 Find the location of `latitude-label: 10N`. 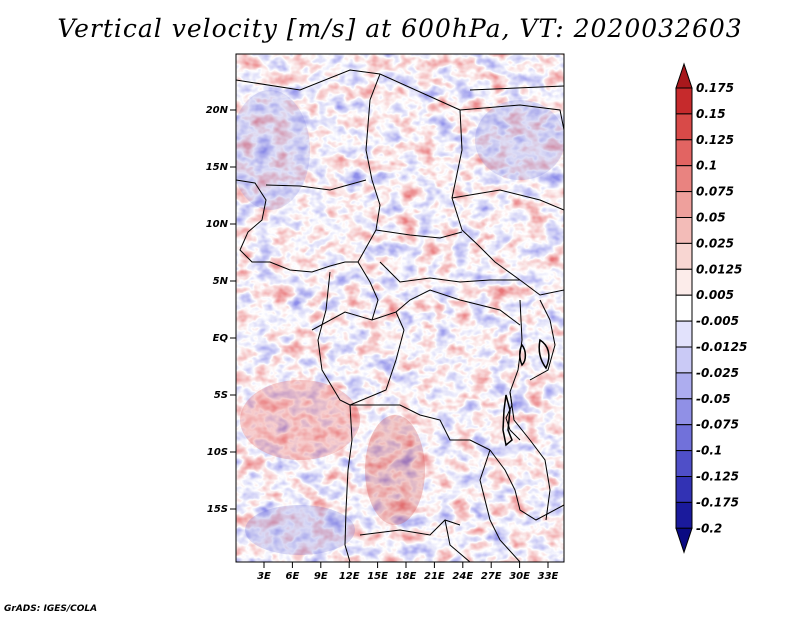

latitude-label: 10N is located at coordinates (217, 224).